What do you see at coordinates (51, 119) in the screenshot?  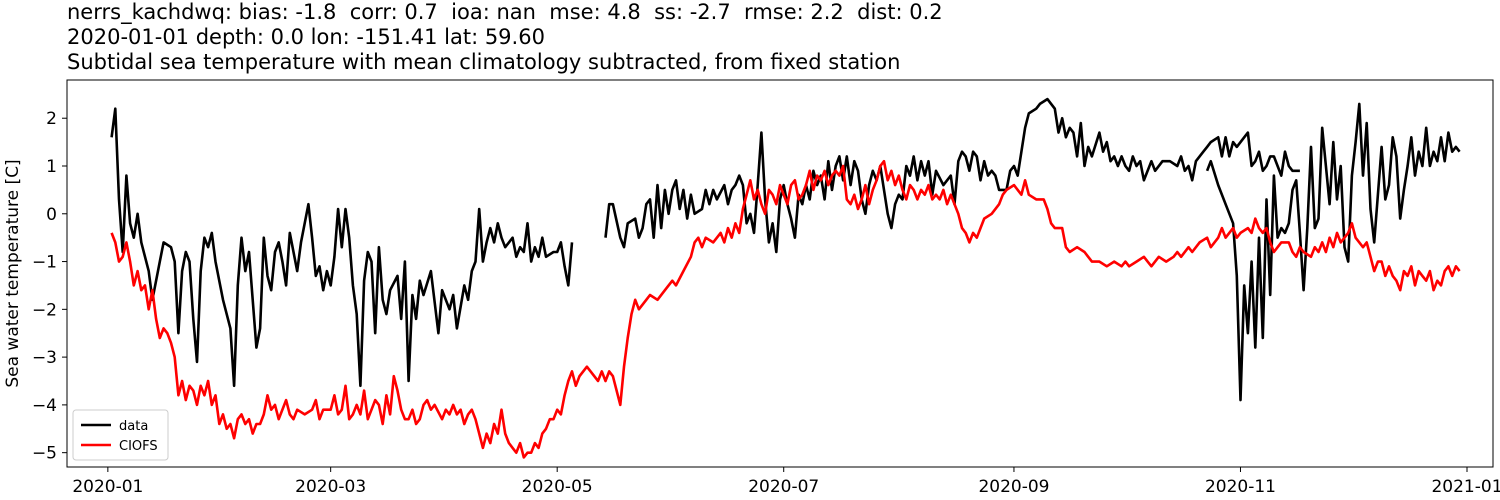 I see `y-tick-label: 2` at bounding box center [51, 119].